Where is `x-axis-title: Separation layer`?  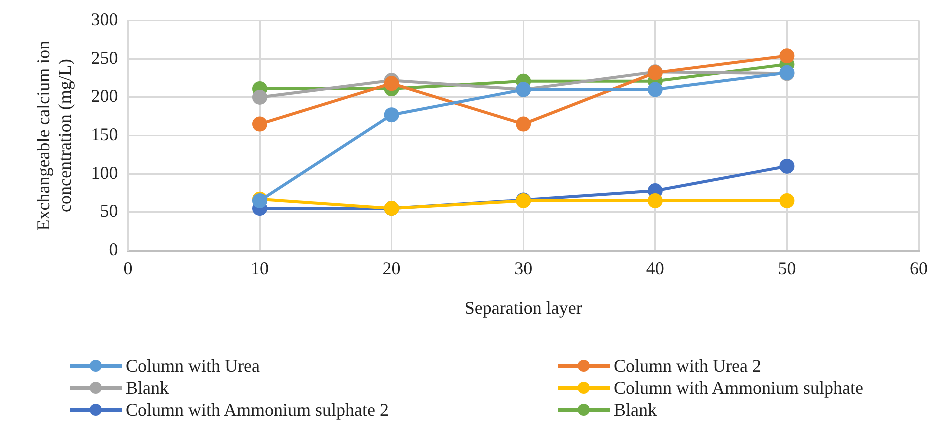 x-axis-title: Separation layer is located at coordinates (523, 308).